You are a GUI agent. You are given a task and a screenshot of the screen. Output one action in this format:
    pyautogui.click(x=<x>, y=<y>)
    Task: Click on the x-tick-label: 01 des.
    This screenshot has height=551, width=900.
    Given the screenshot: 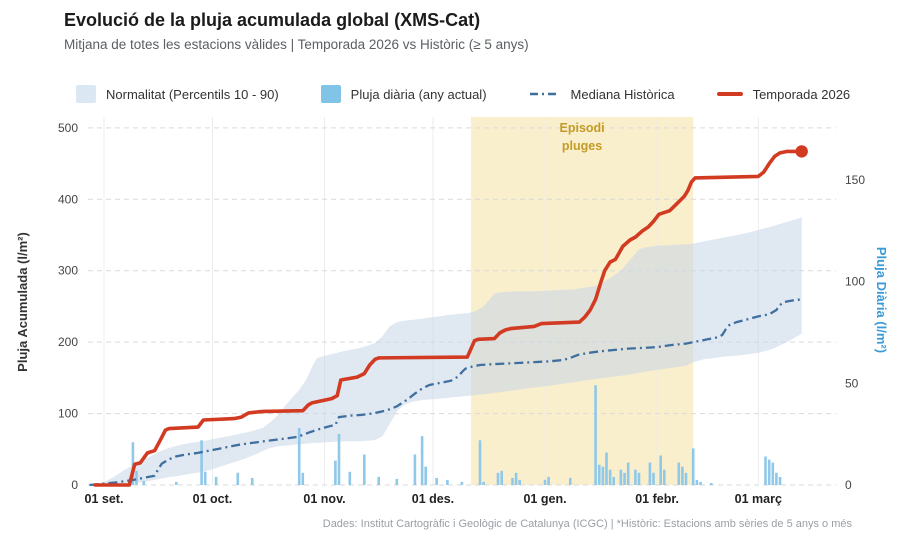 What is the action you would take?
    pyautogui.click(x=433, y=499)
    